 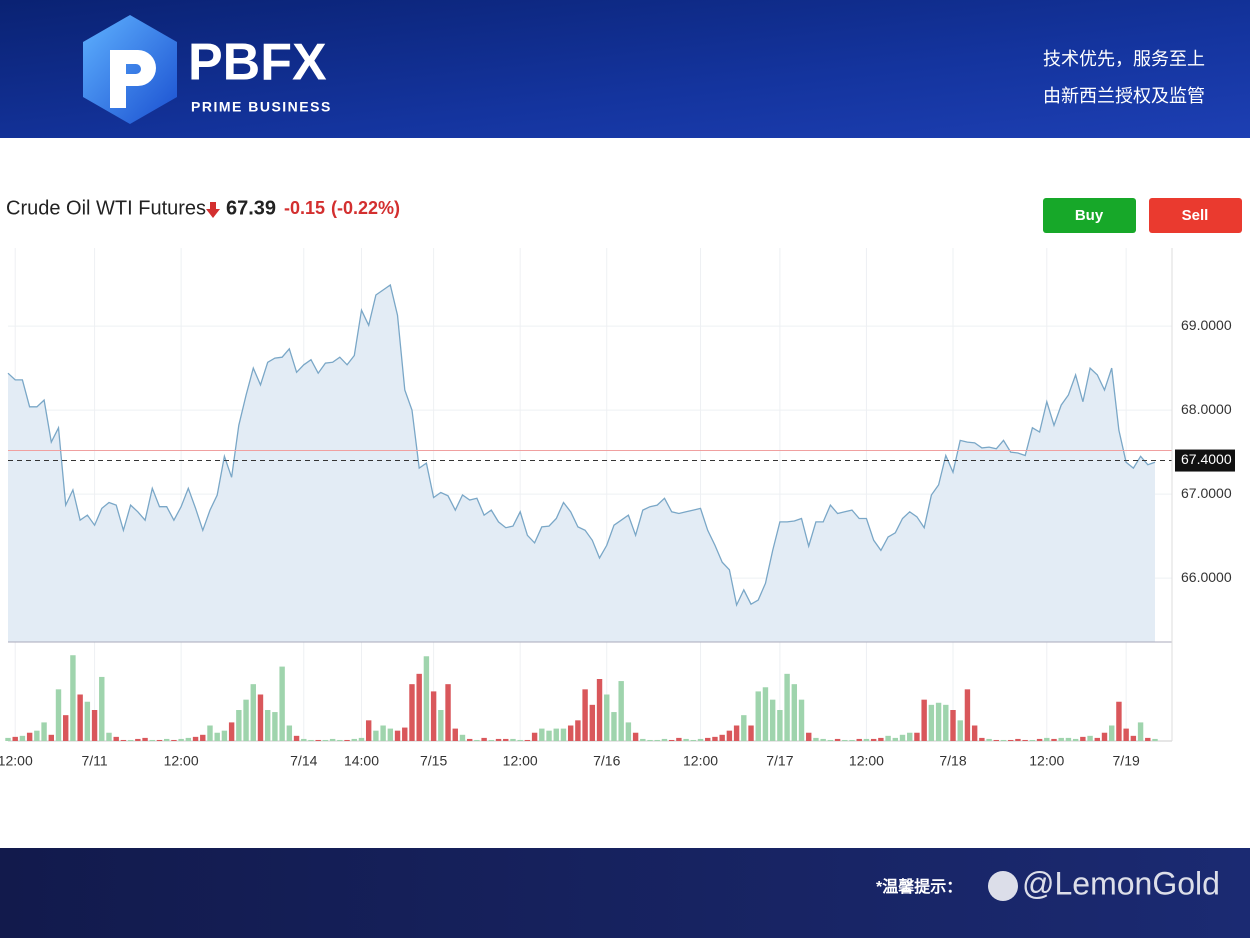 I want to click on footer-bar, so click(x=625, y=893).